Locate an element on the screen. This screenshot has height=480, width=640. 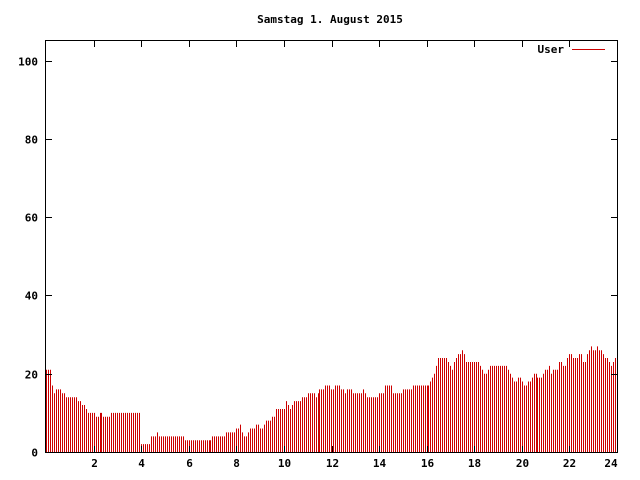
x-tick-label: 24 is located at coordinates (611, 463).